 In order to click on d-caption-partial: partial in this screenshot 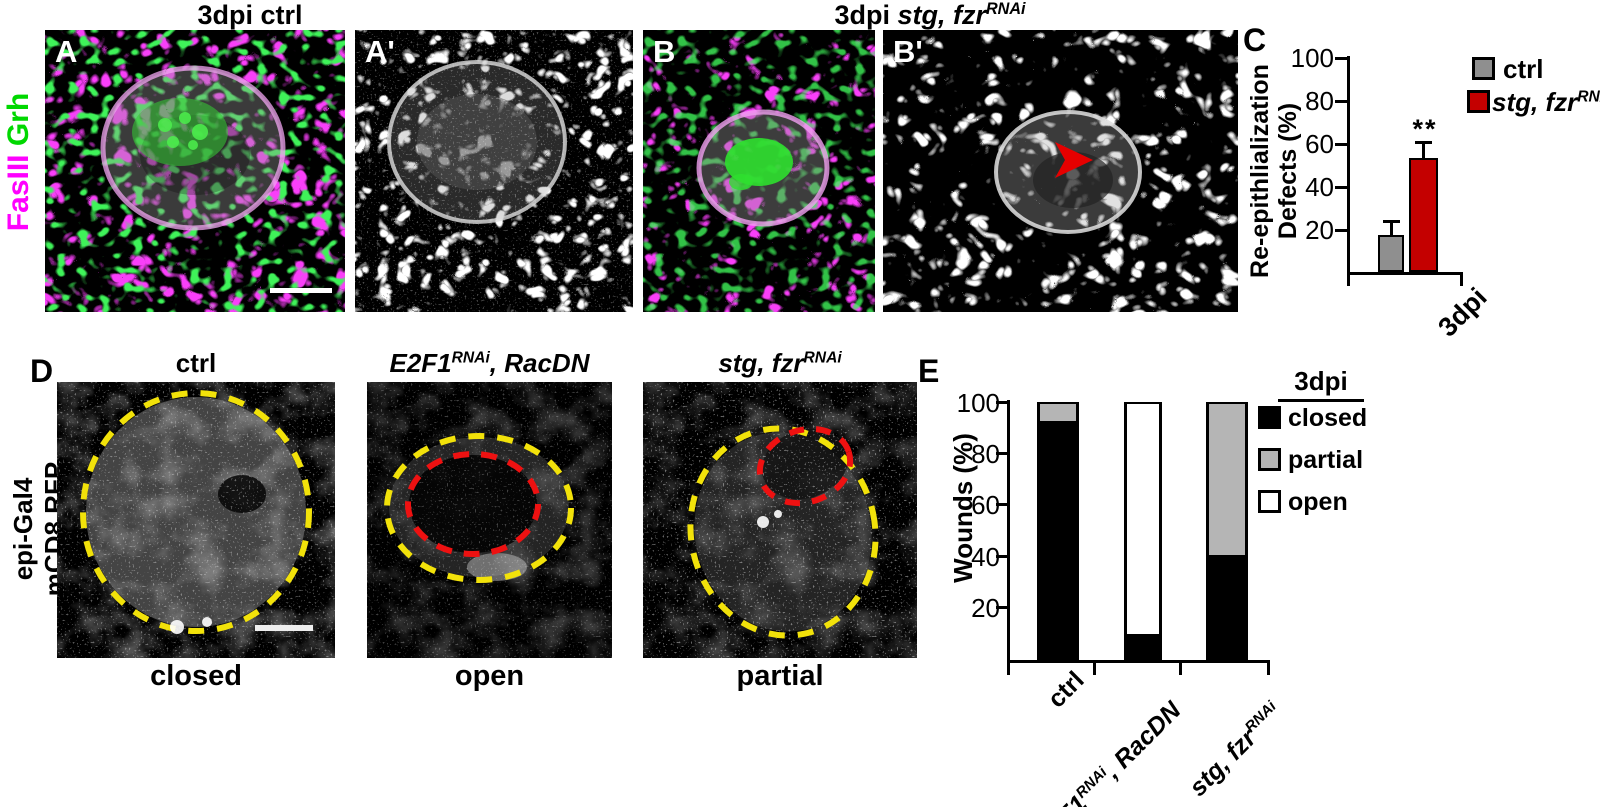, I will do `click(780, 676)`.